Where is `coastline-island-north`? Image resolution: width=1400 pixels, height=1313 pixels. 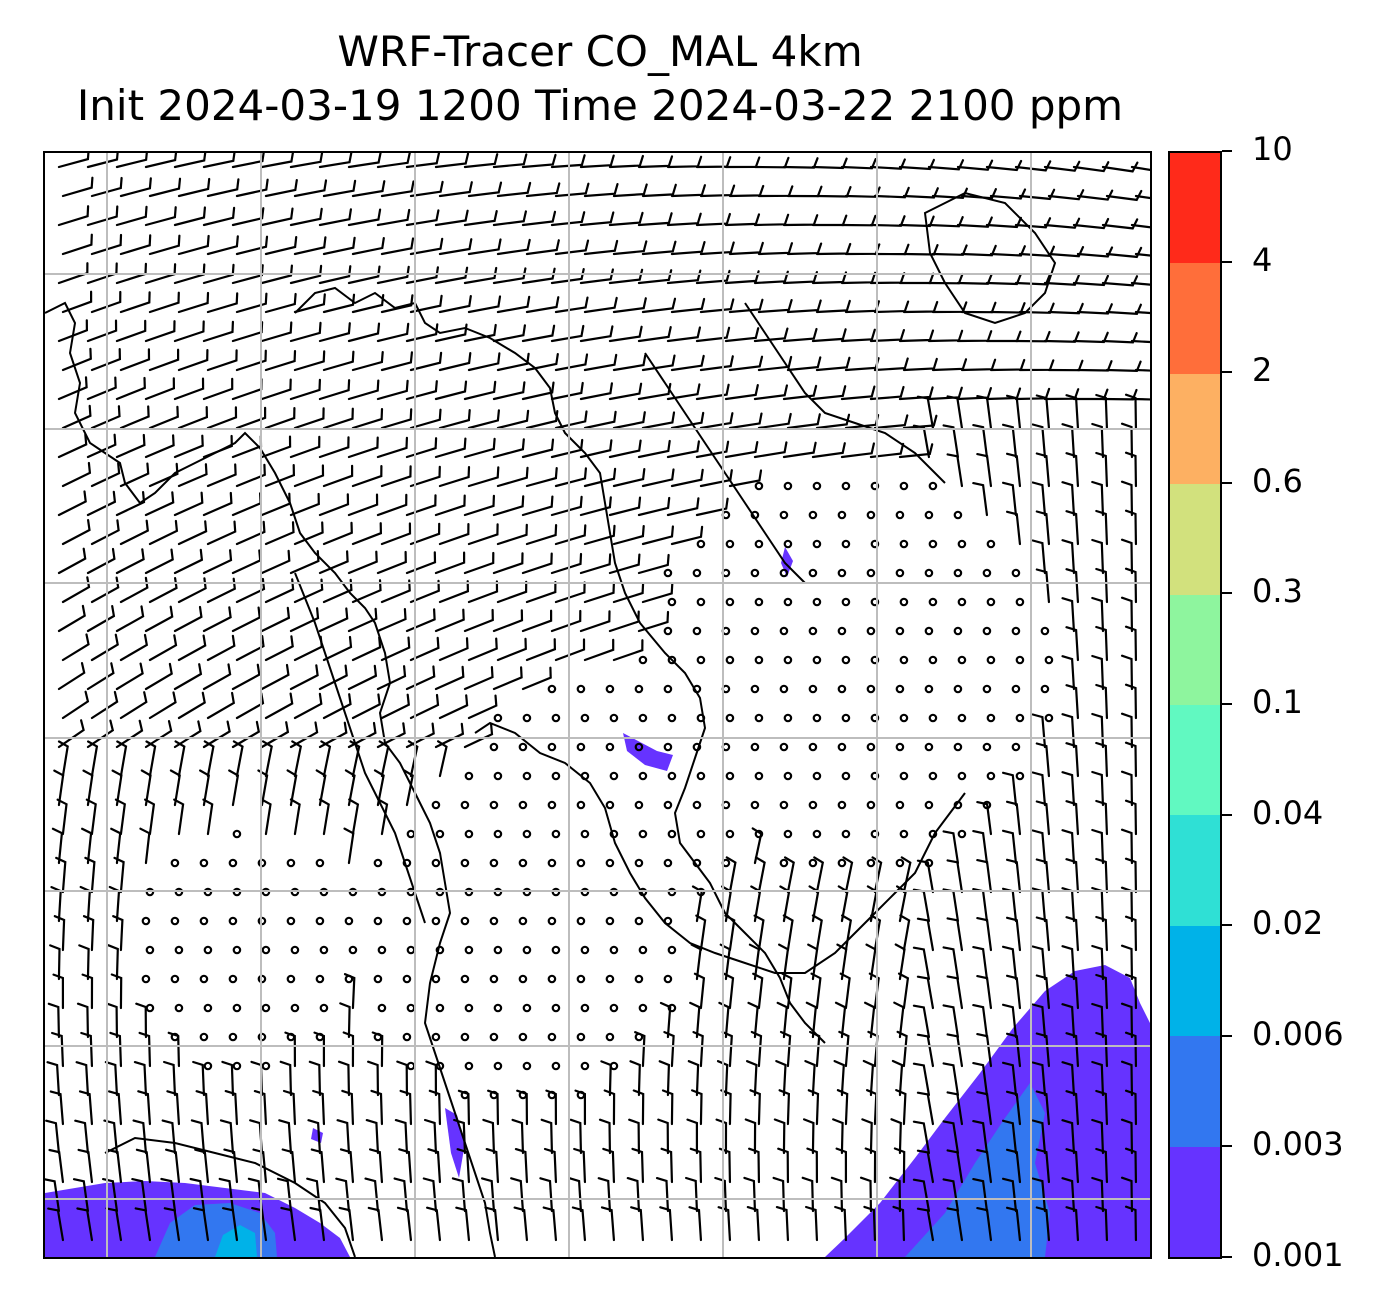 coastline-island-north is located at coordinates (990, 258).